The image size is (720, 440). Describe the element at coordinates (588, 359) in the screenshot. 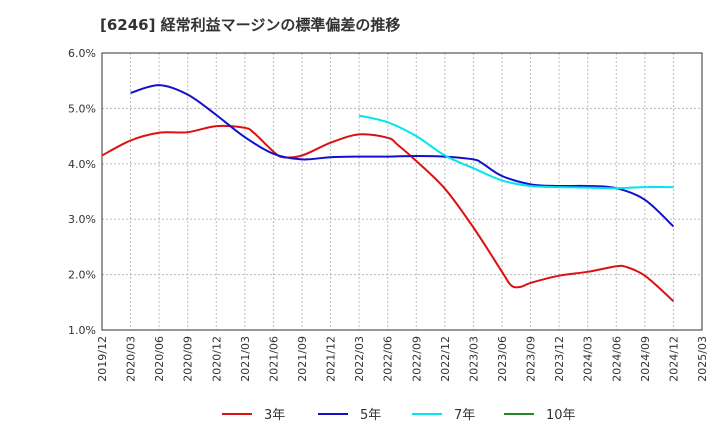

I see `x-tick-label: 2024/03` at that location.